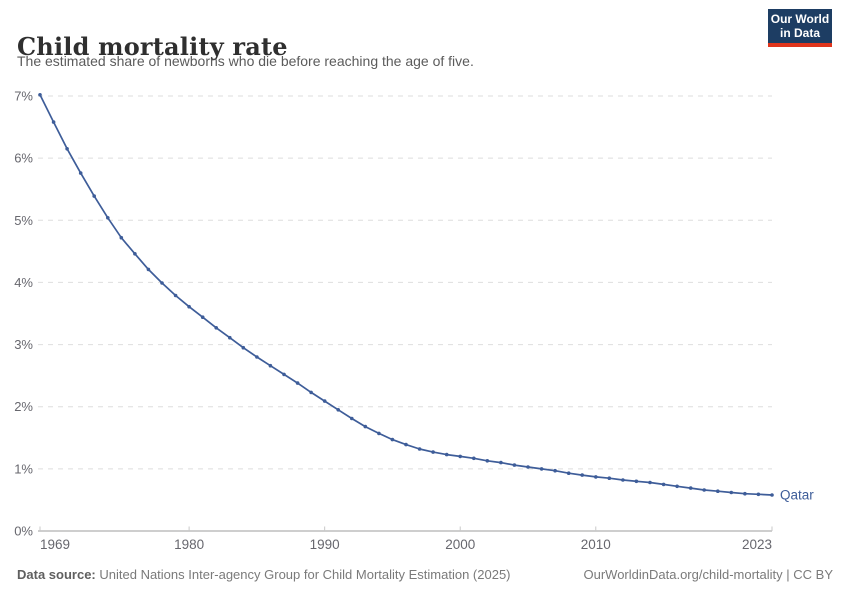 The width and height of the screenshot is (850, 600). Describe the element at coordinates (55, 544) in the screenshot. I see `x-tick-label: 1969` at that location.